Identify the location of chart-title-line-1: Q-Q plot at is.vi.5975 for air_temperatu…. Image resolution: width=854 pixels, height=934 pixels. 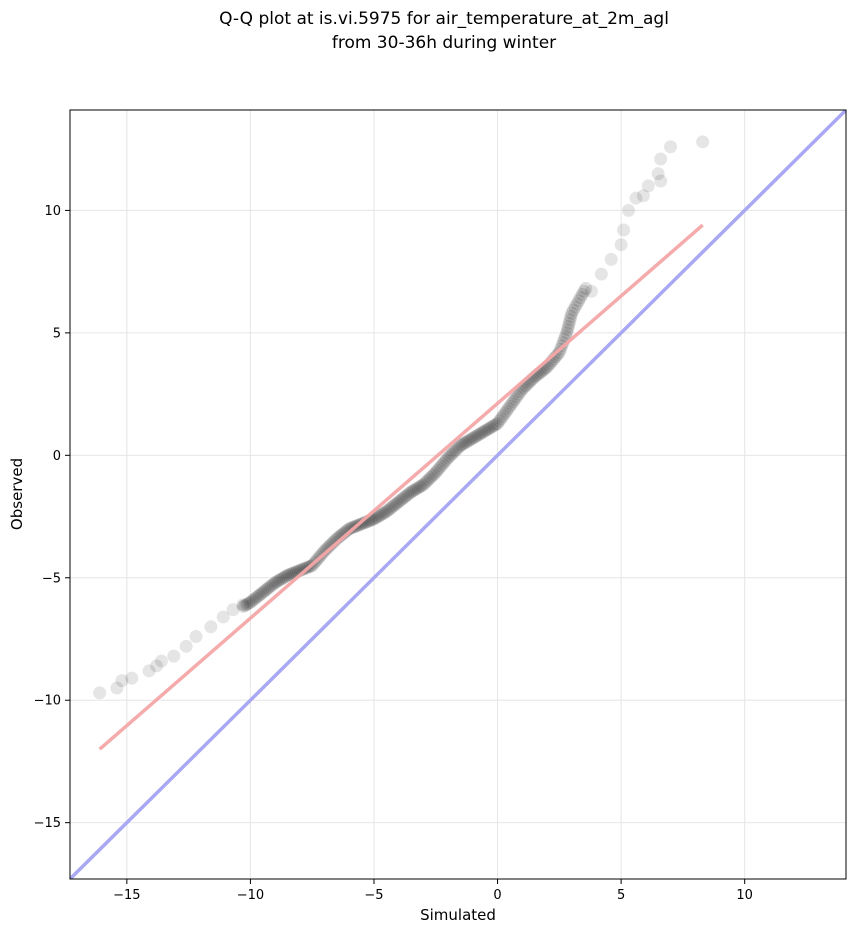
(444, 19).